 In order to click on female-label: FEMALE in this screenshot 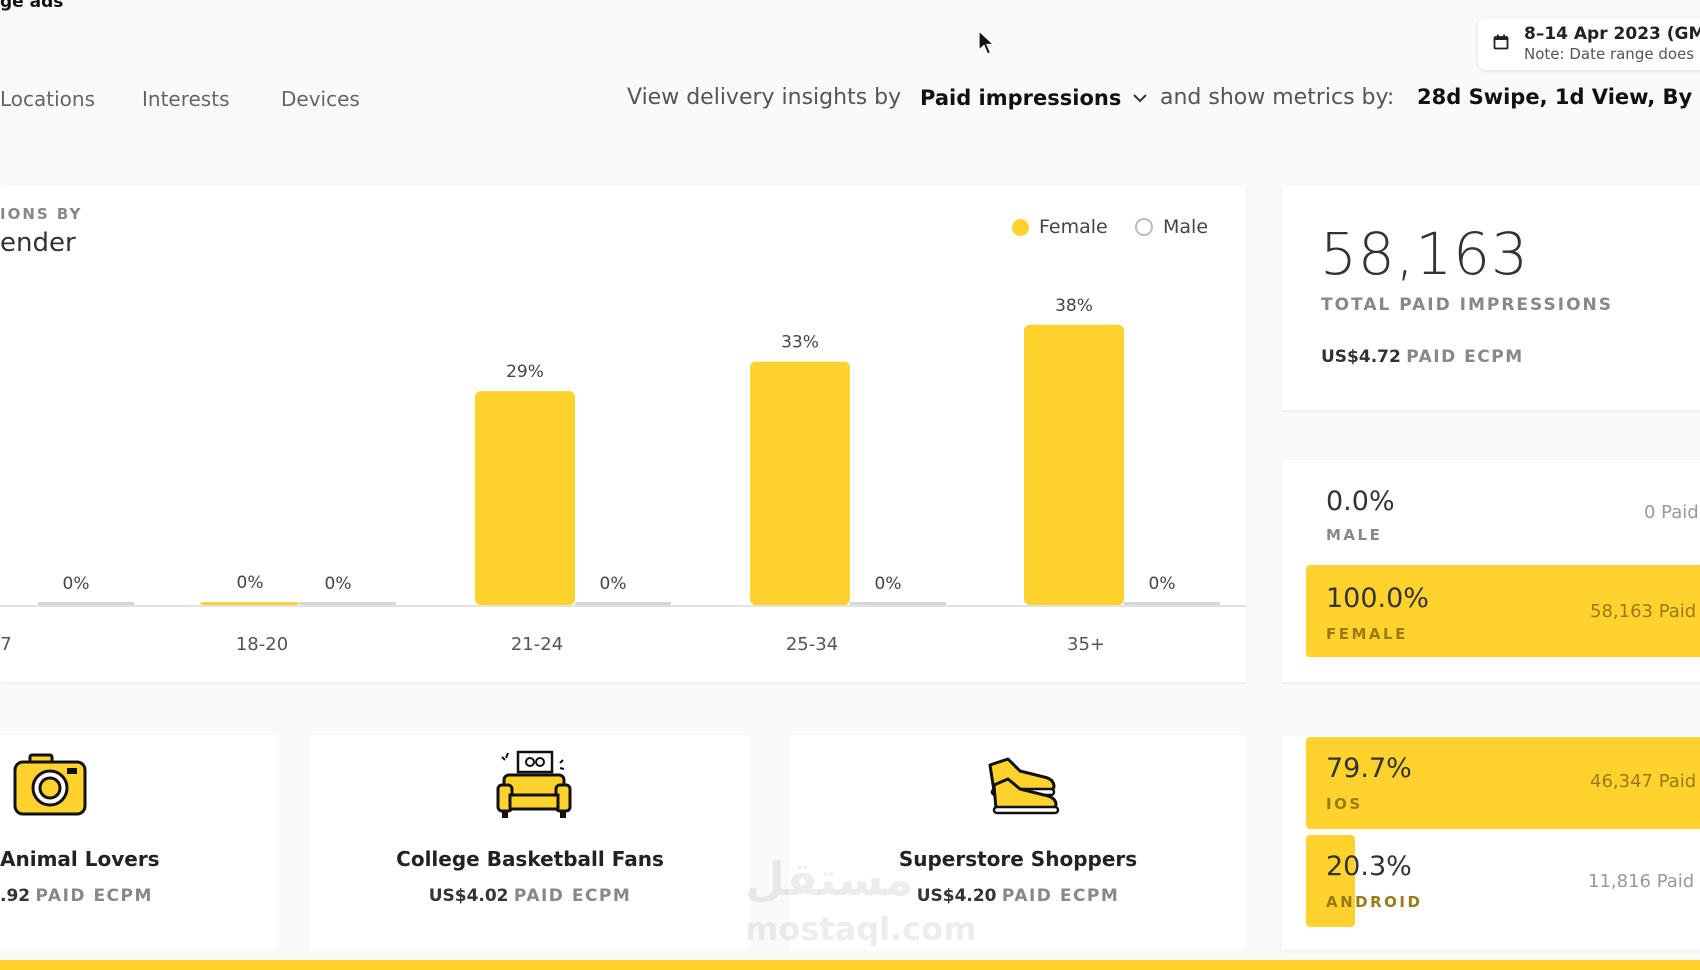, I will do `click(1367, 634)`.